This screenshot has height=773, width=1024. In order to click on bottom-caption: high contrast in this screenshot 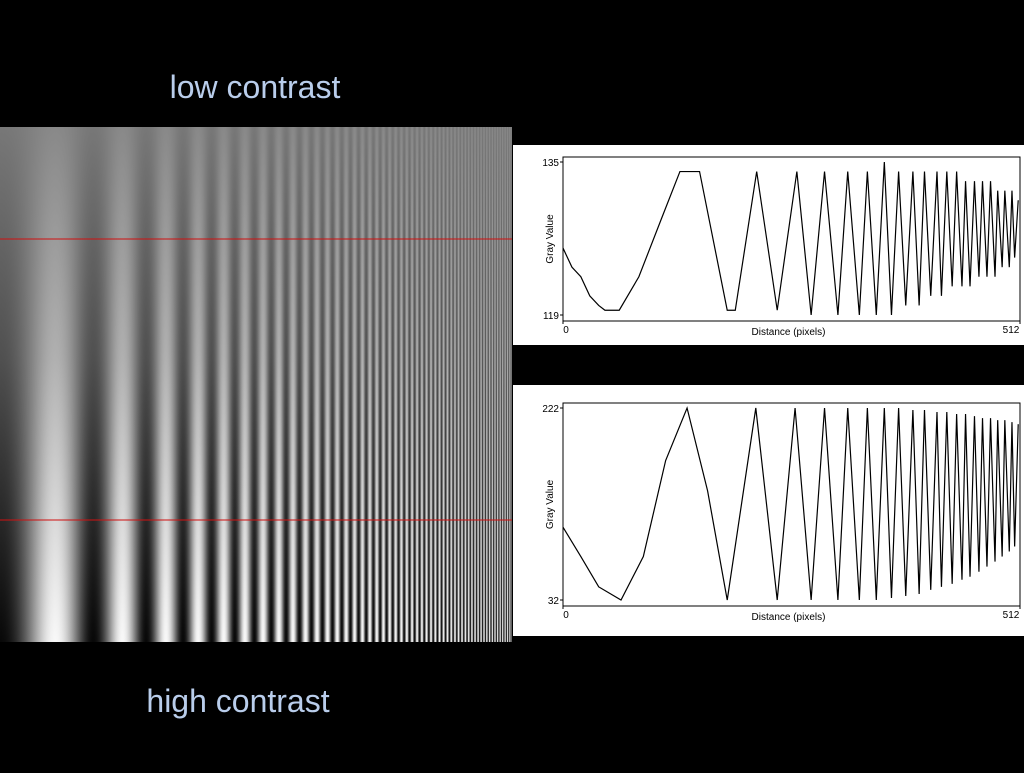, I will do `click(237, 701)`.